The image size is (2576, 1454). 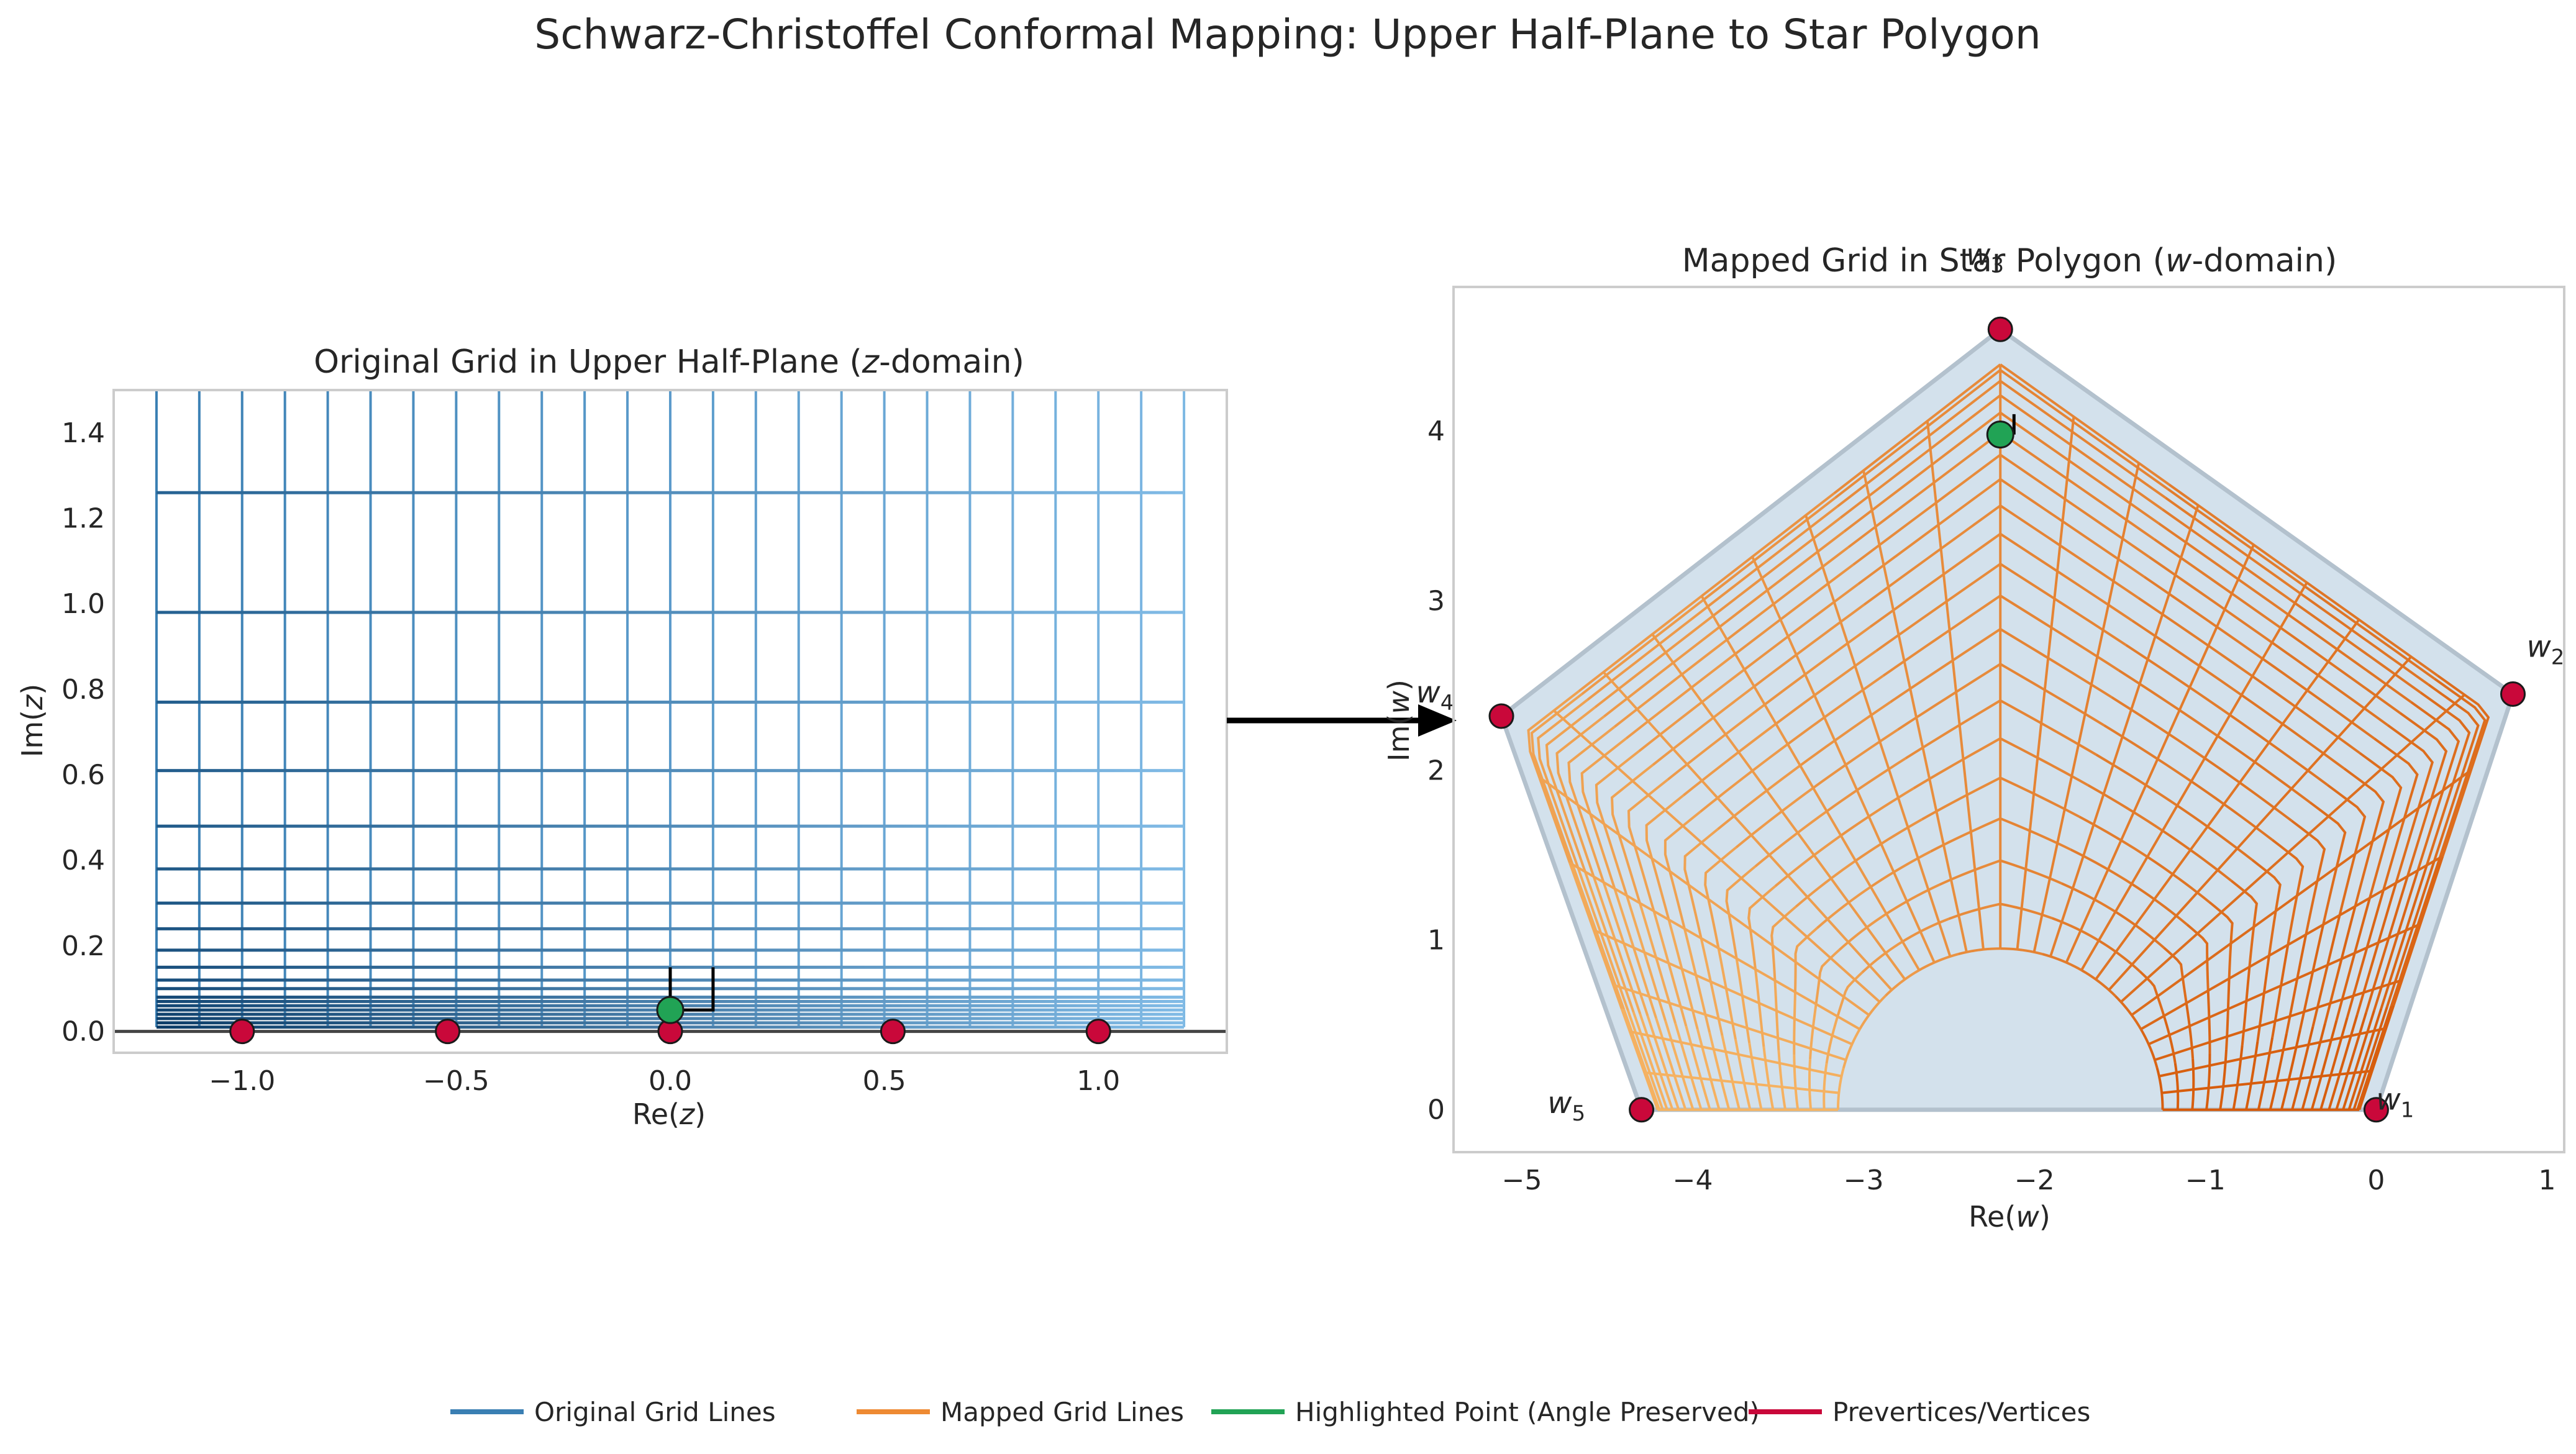 What do you see at coordinates (83, 690) in the screenshot?
I see `original-y-tick-label: 0.8` at bounding box center [83, 690].